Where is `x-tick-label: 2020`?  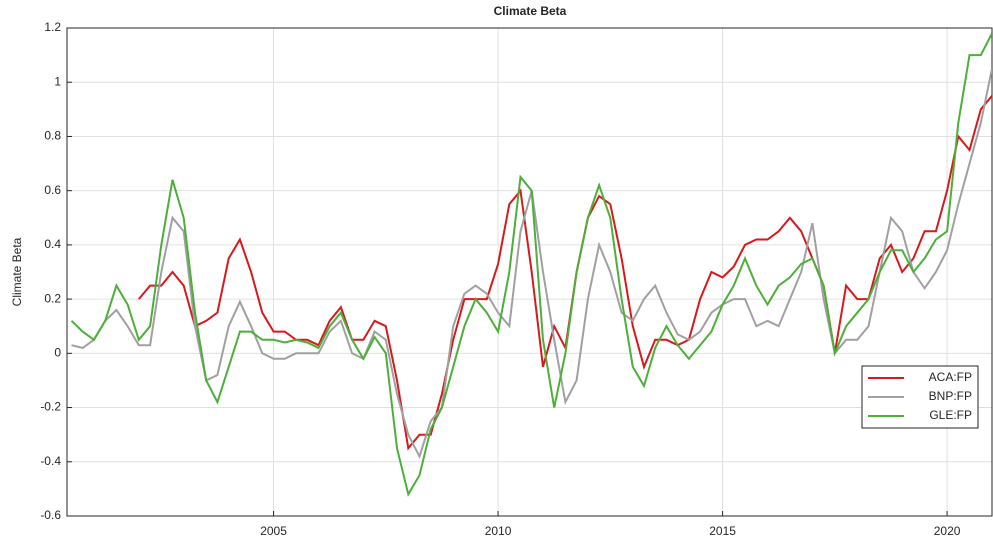
x-tick-label: 2020 is located at coordinates (947, 531).